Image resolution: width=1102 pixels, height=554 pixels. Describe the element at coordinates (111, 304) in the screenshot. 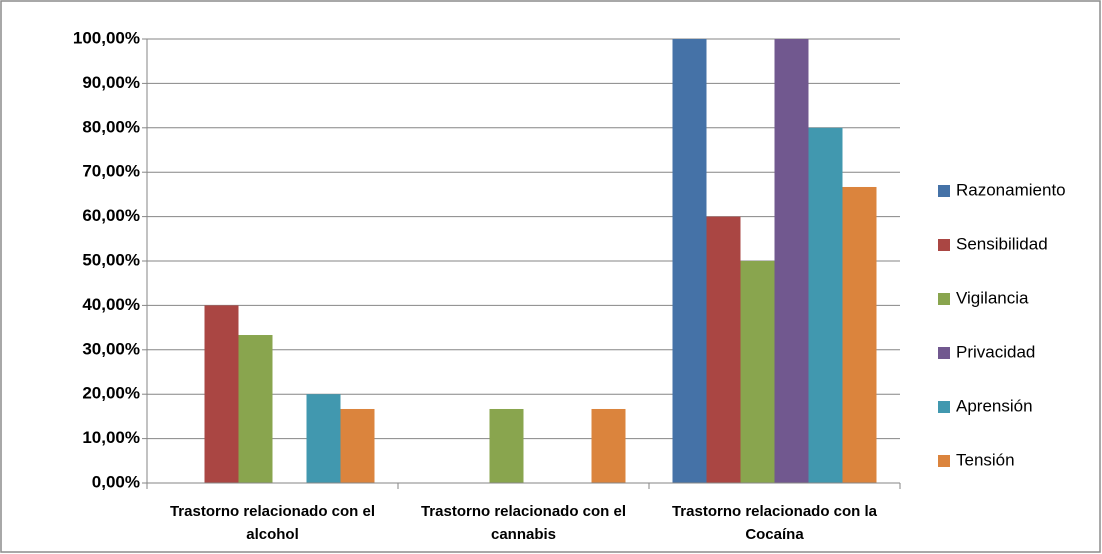

I see `y-tick-label: 40,00%` at that location.